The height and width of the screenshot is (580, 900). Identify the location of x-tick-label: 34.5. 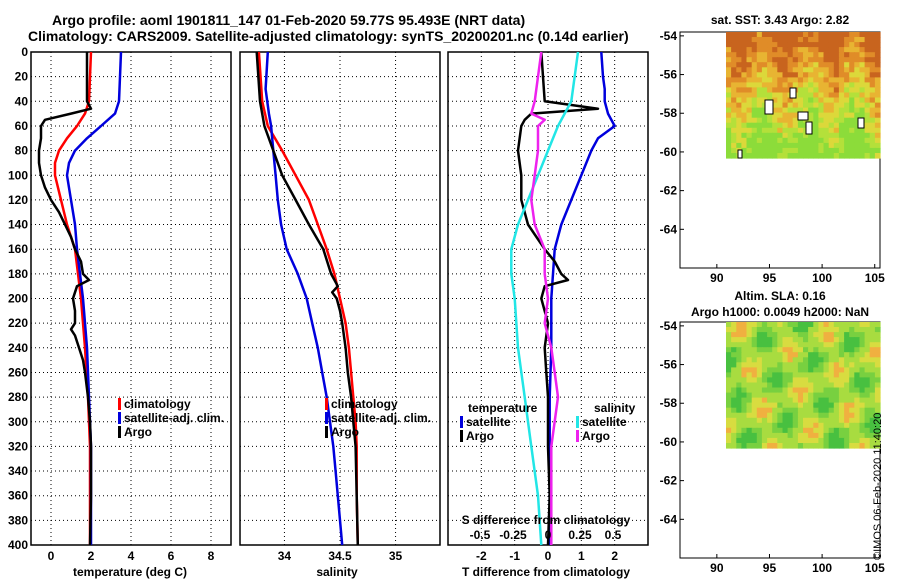
(340, 556).